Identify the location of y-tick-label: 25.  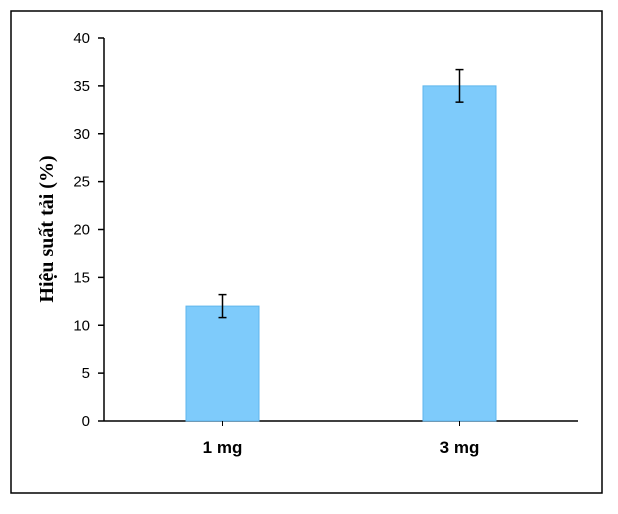
(81, 182).